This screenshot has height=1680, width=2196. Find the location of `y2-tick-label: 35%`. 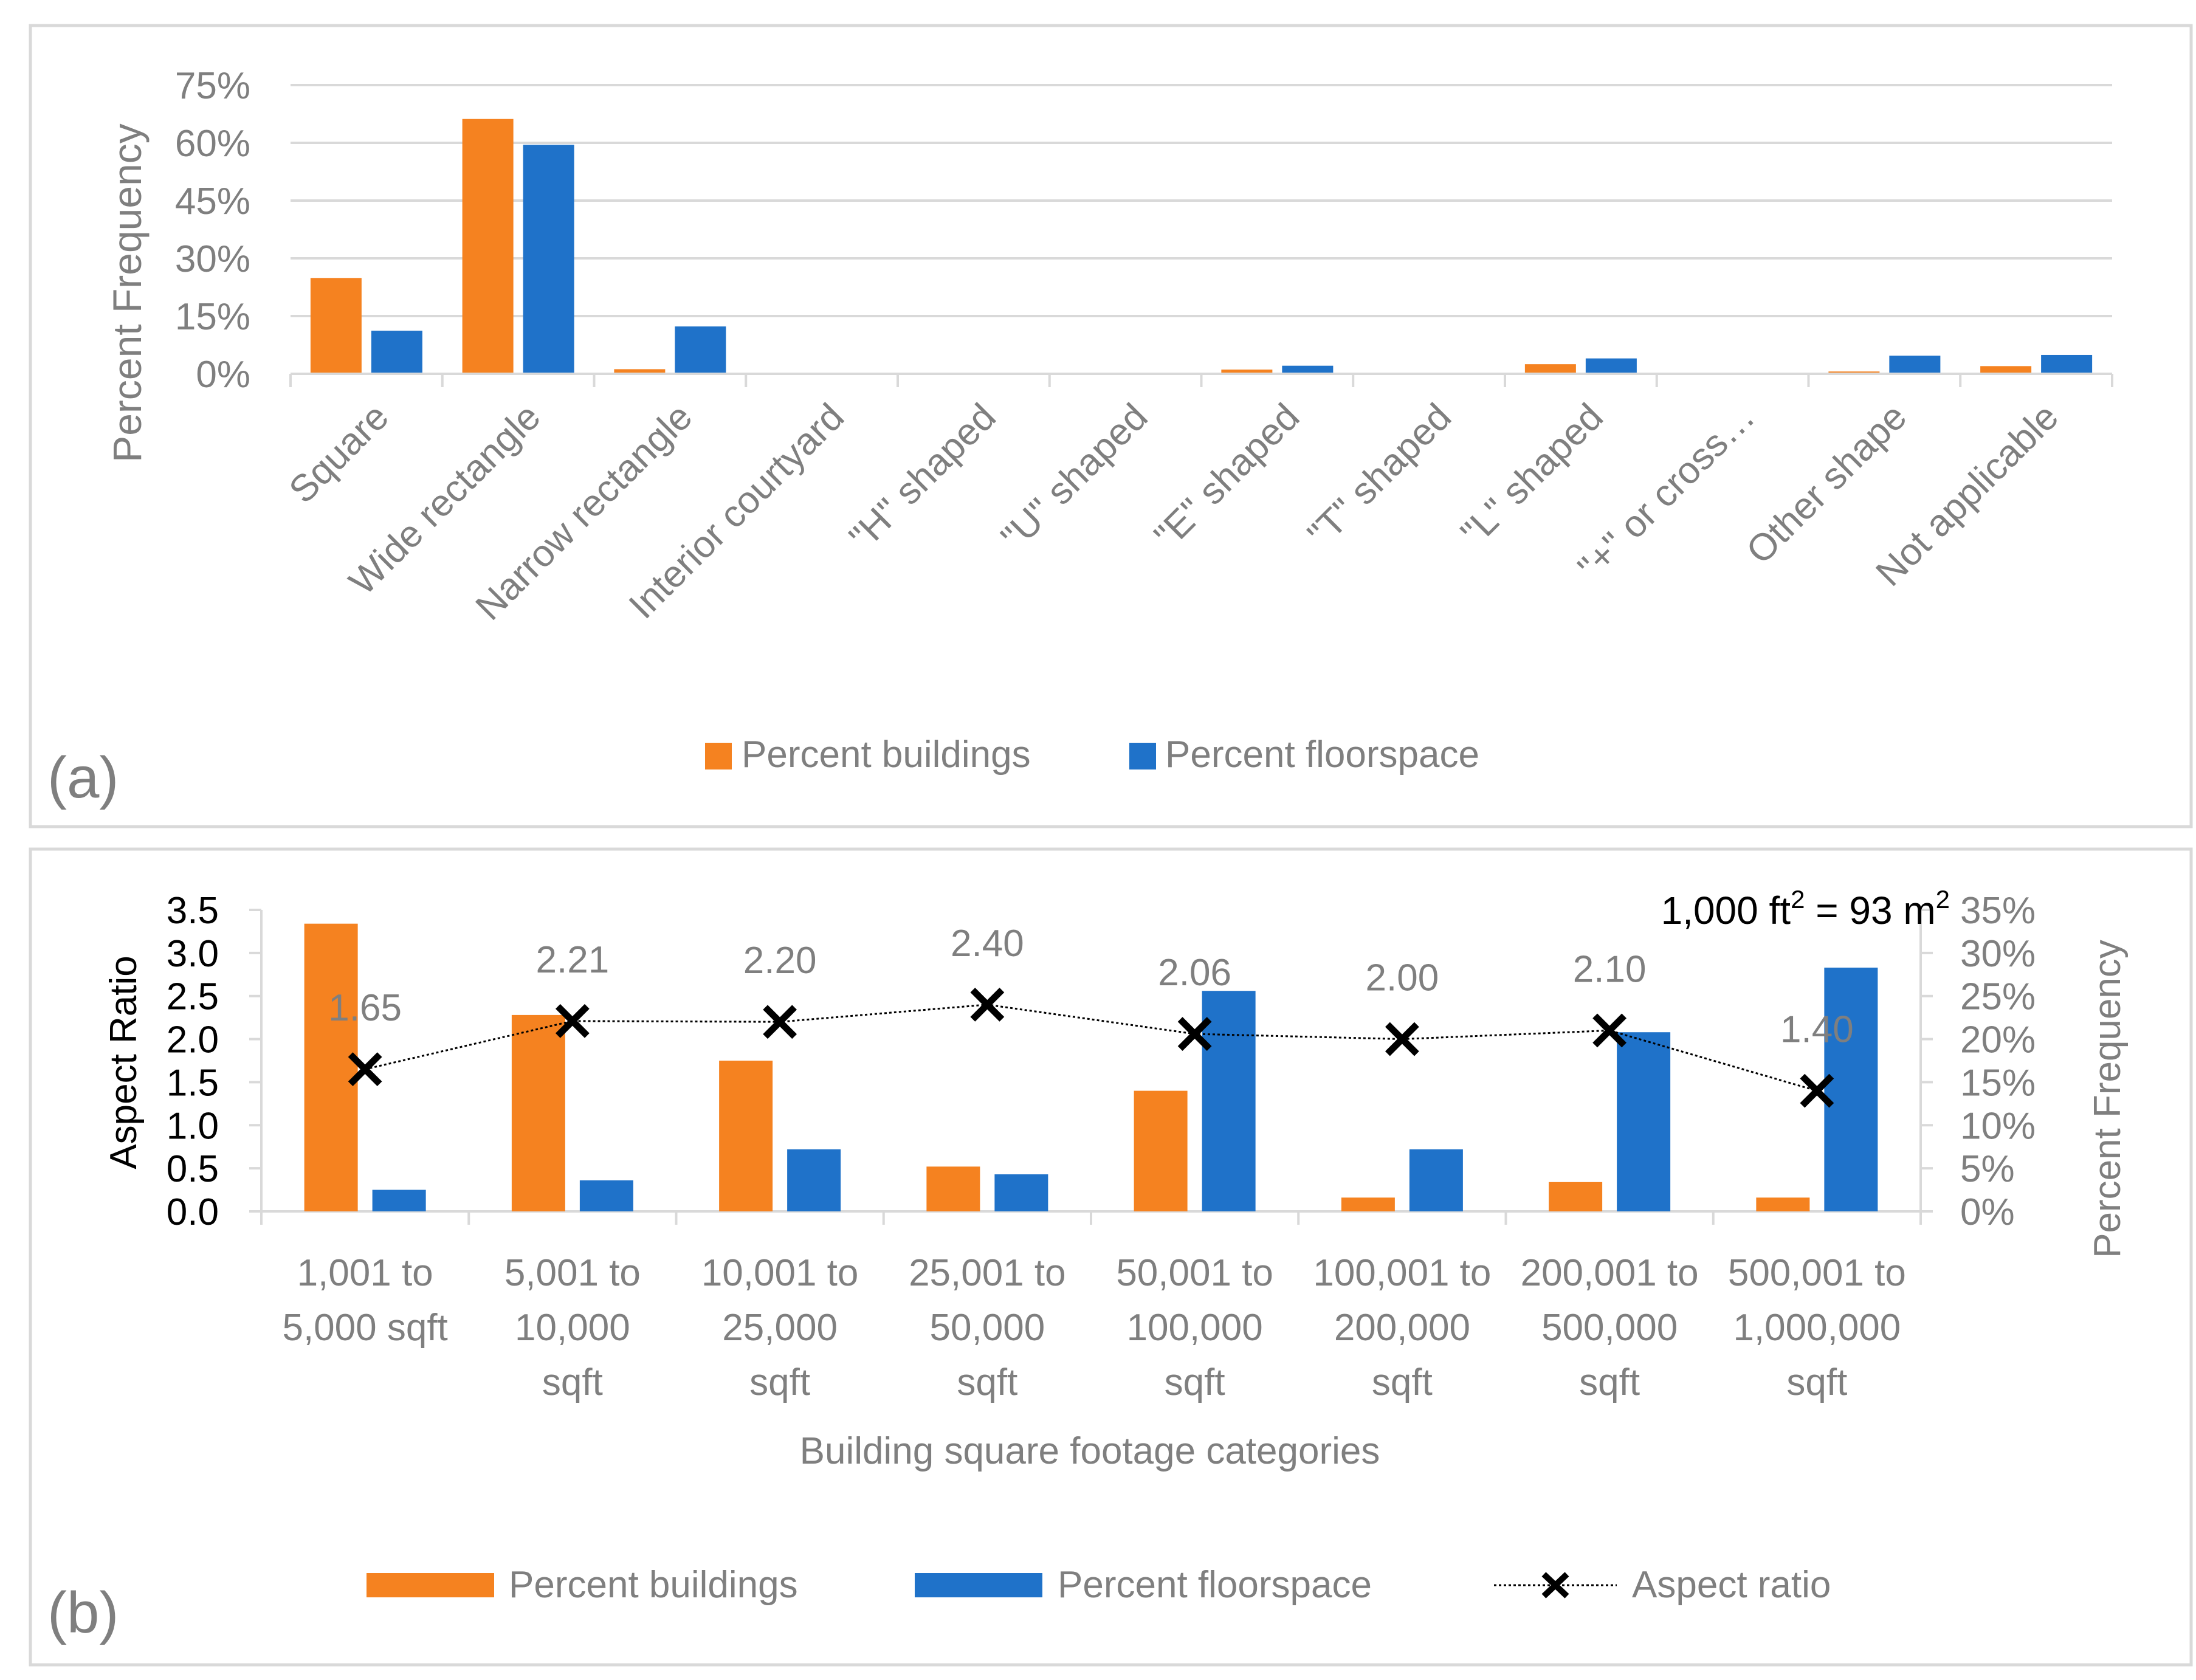

y2-tick-label: 35% is located at coordinates (1998, 911).